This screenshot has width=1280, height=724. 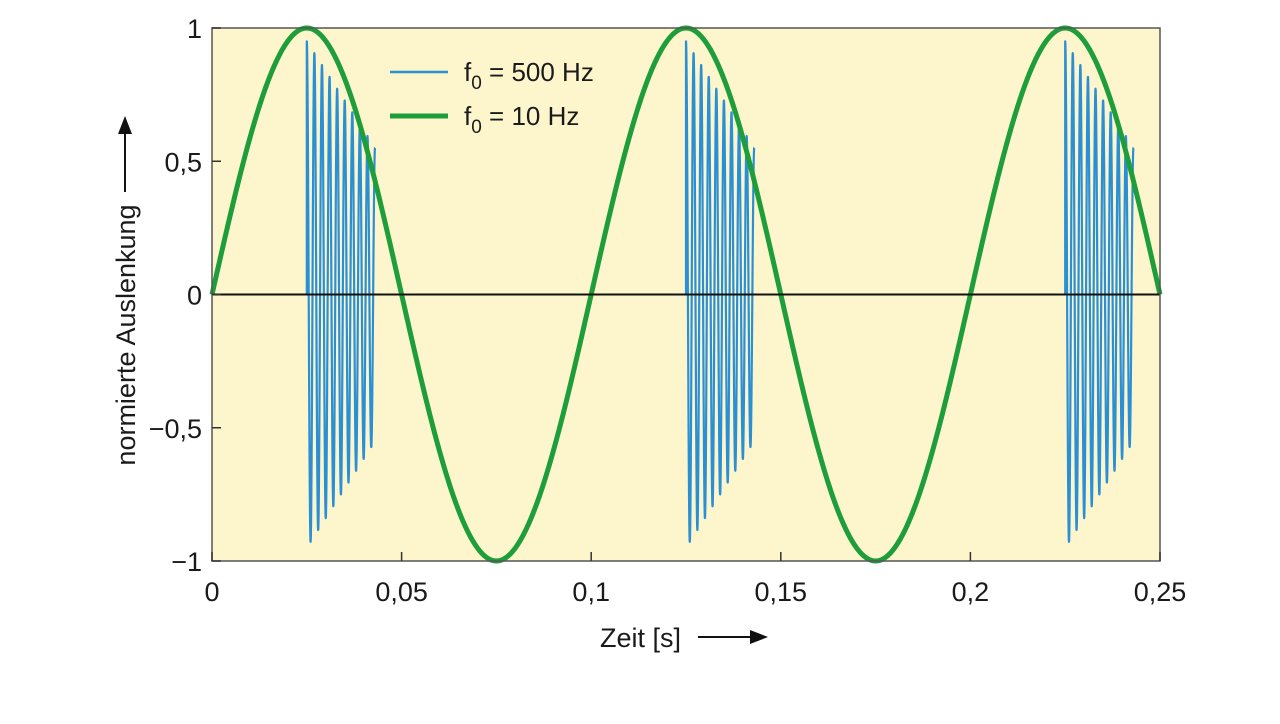 I want to click on legend-label-suffix: = 500 Hz, so click(x=538, y=72).